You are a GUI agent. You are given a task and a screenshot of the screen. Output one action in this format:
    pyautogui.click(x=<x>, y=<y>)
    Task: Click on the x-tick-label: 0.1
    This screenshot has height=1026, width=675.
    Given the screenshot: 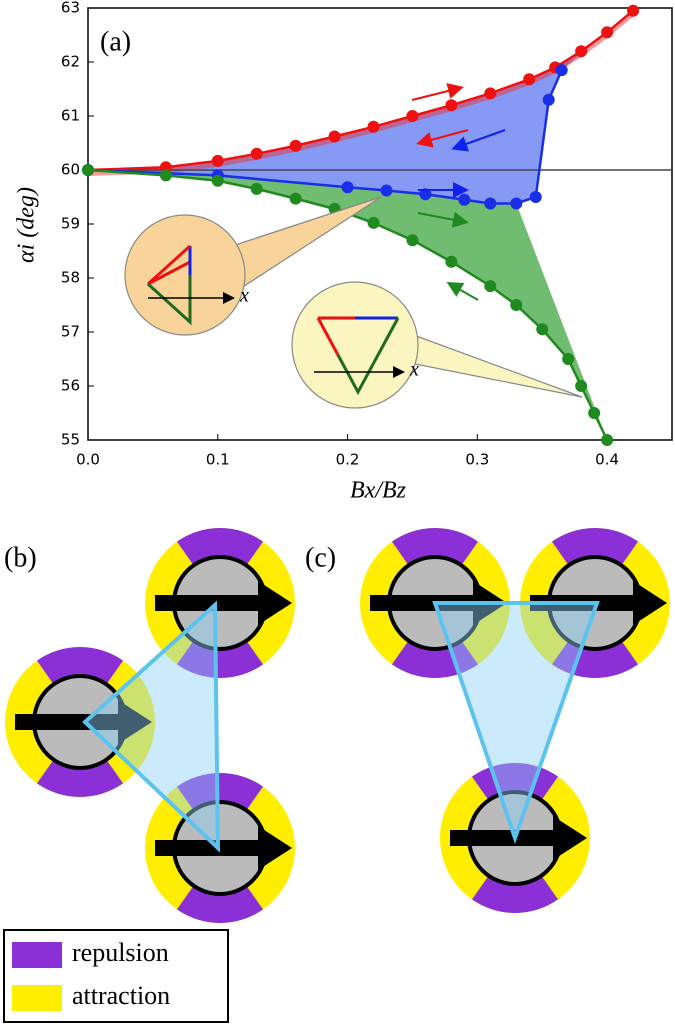 What is the action you would take?
    pyautogui.click(x=218, y=460)
    